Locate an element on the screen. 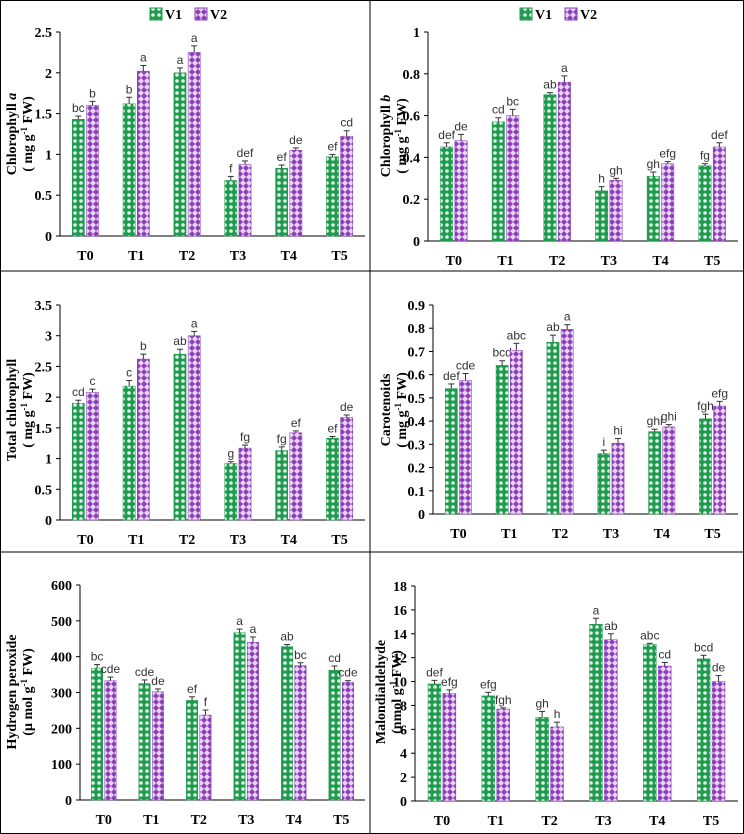 This screenshot has height=834, width=744. y-axis-label: Malondialdehyde(nmol g-1 FW) is located at coordinates (389, 692).